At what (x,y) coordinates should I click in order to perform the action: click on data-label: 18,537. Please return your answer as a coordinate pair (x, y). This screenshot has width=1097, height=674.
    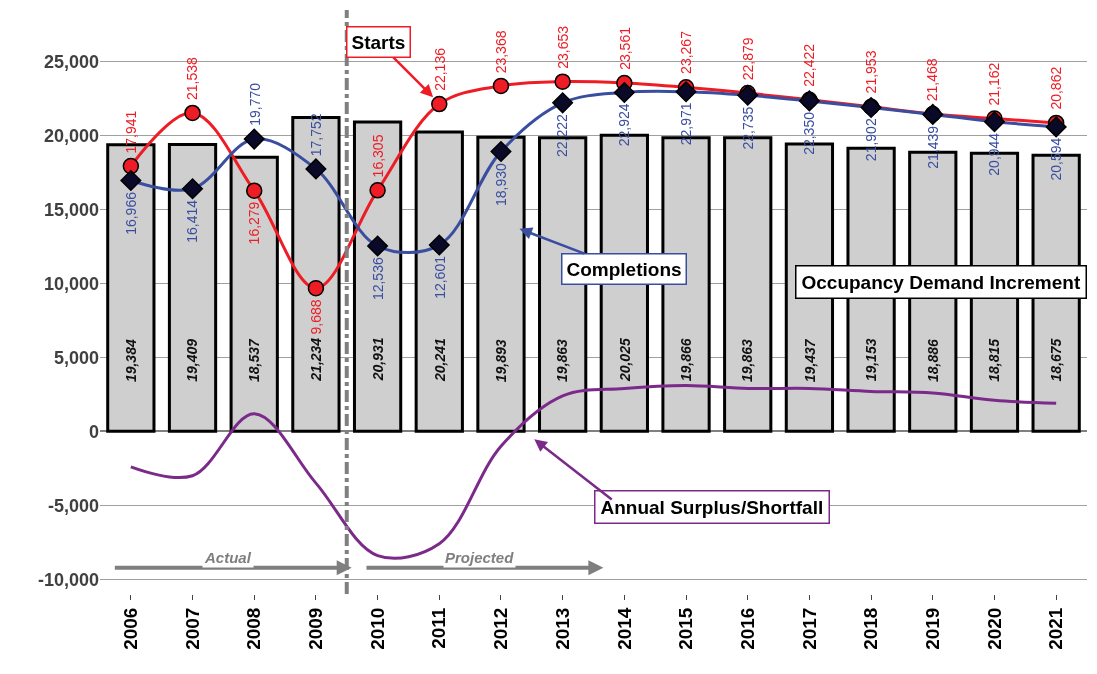
    Looking at the image, I should click on (254, 359).